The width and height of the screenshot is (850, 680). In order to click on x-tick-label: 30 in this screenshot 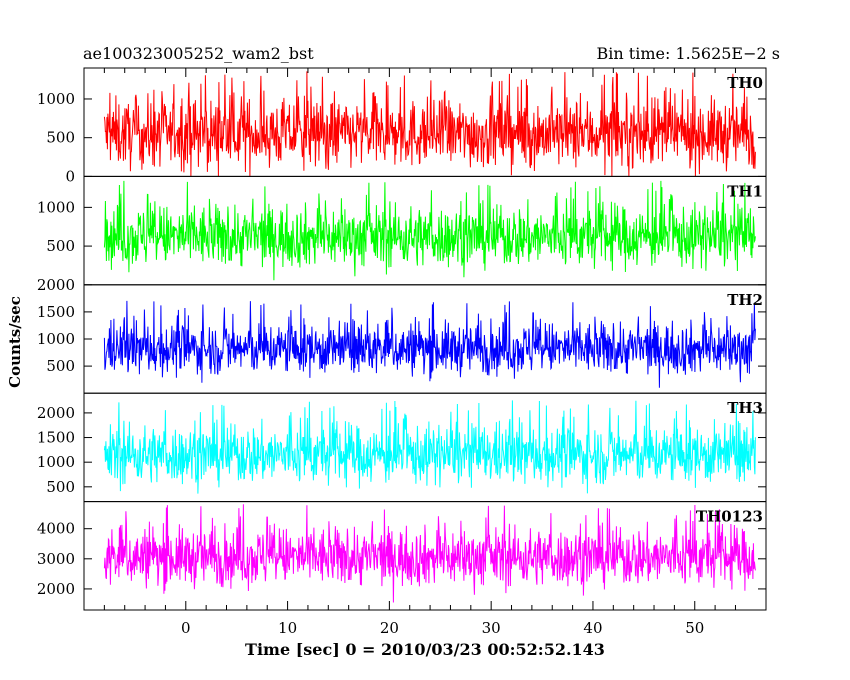, I will do `click(491, 628)`.